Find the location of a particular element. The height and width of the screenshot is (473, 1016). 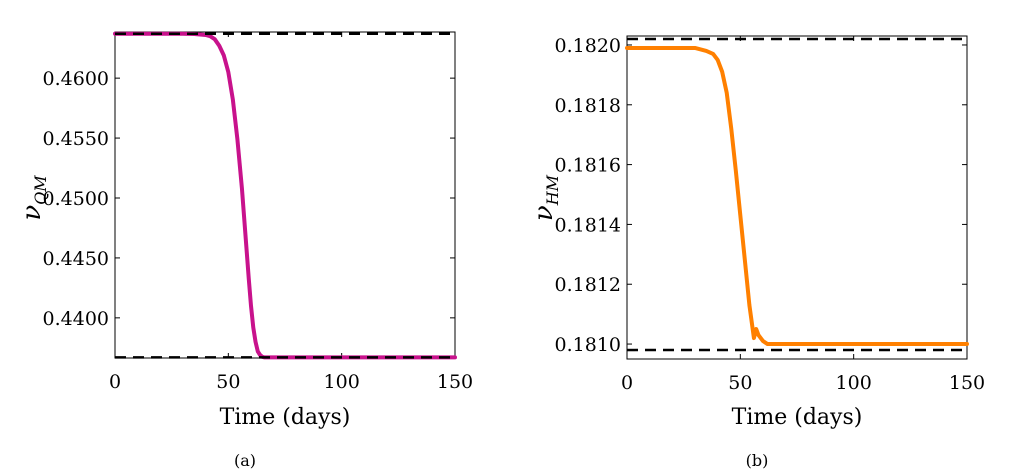

y-tick-label: 0.1812 is located at coordinates (588, 285).